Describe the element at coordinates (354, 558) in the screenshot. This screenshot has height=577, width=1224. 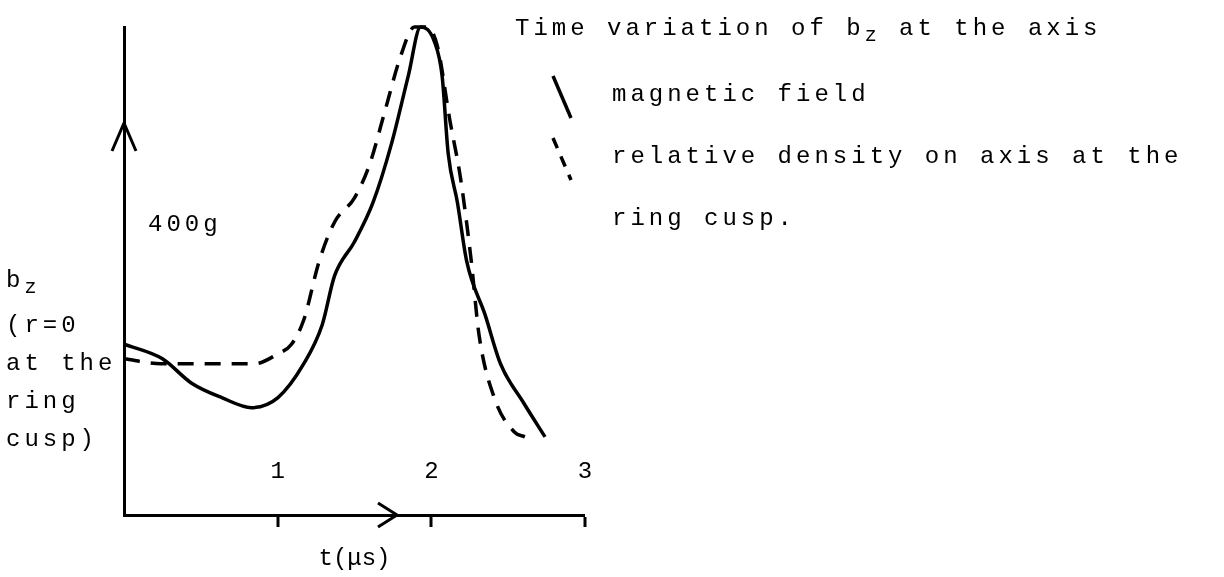
I see `x-axis-title: t(μs)` at that location.